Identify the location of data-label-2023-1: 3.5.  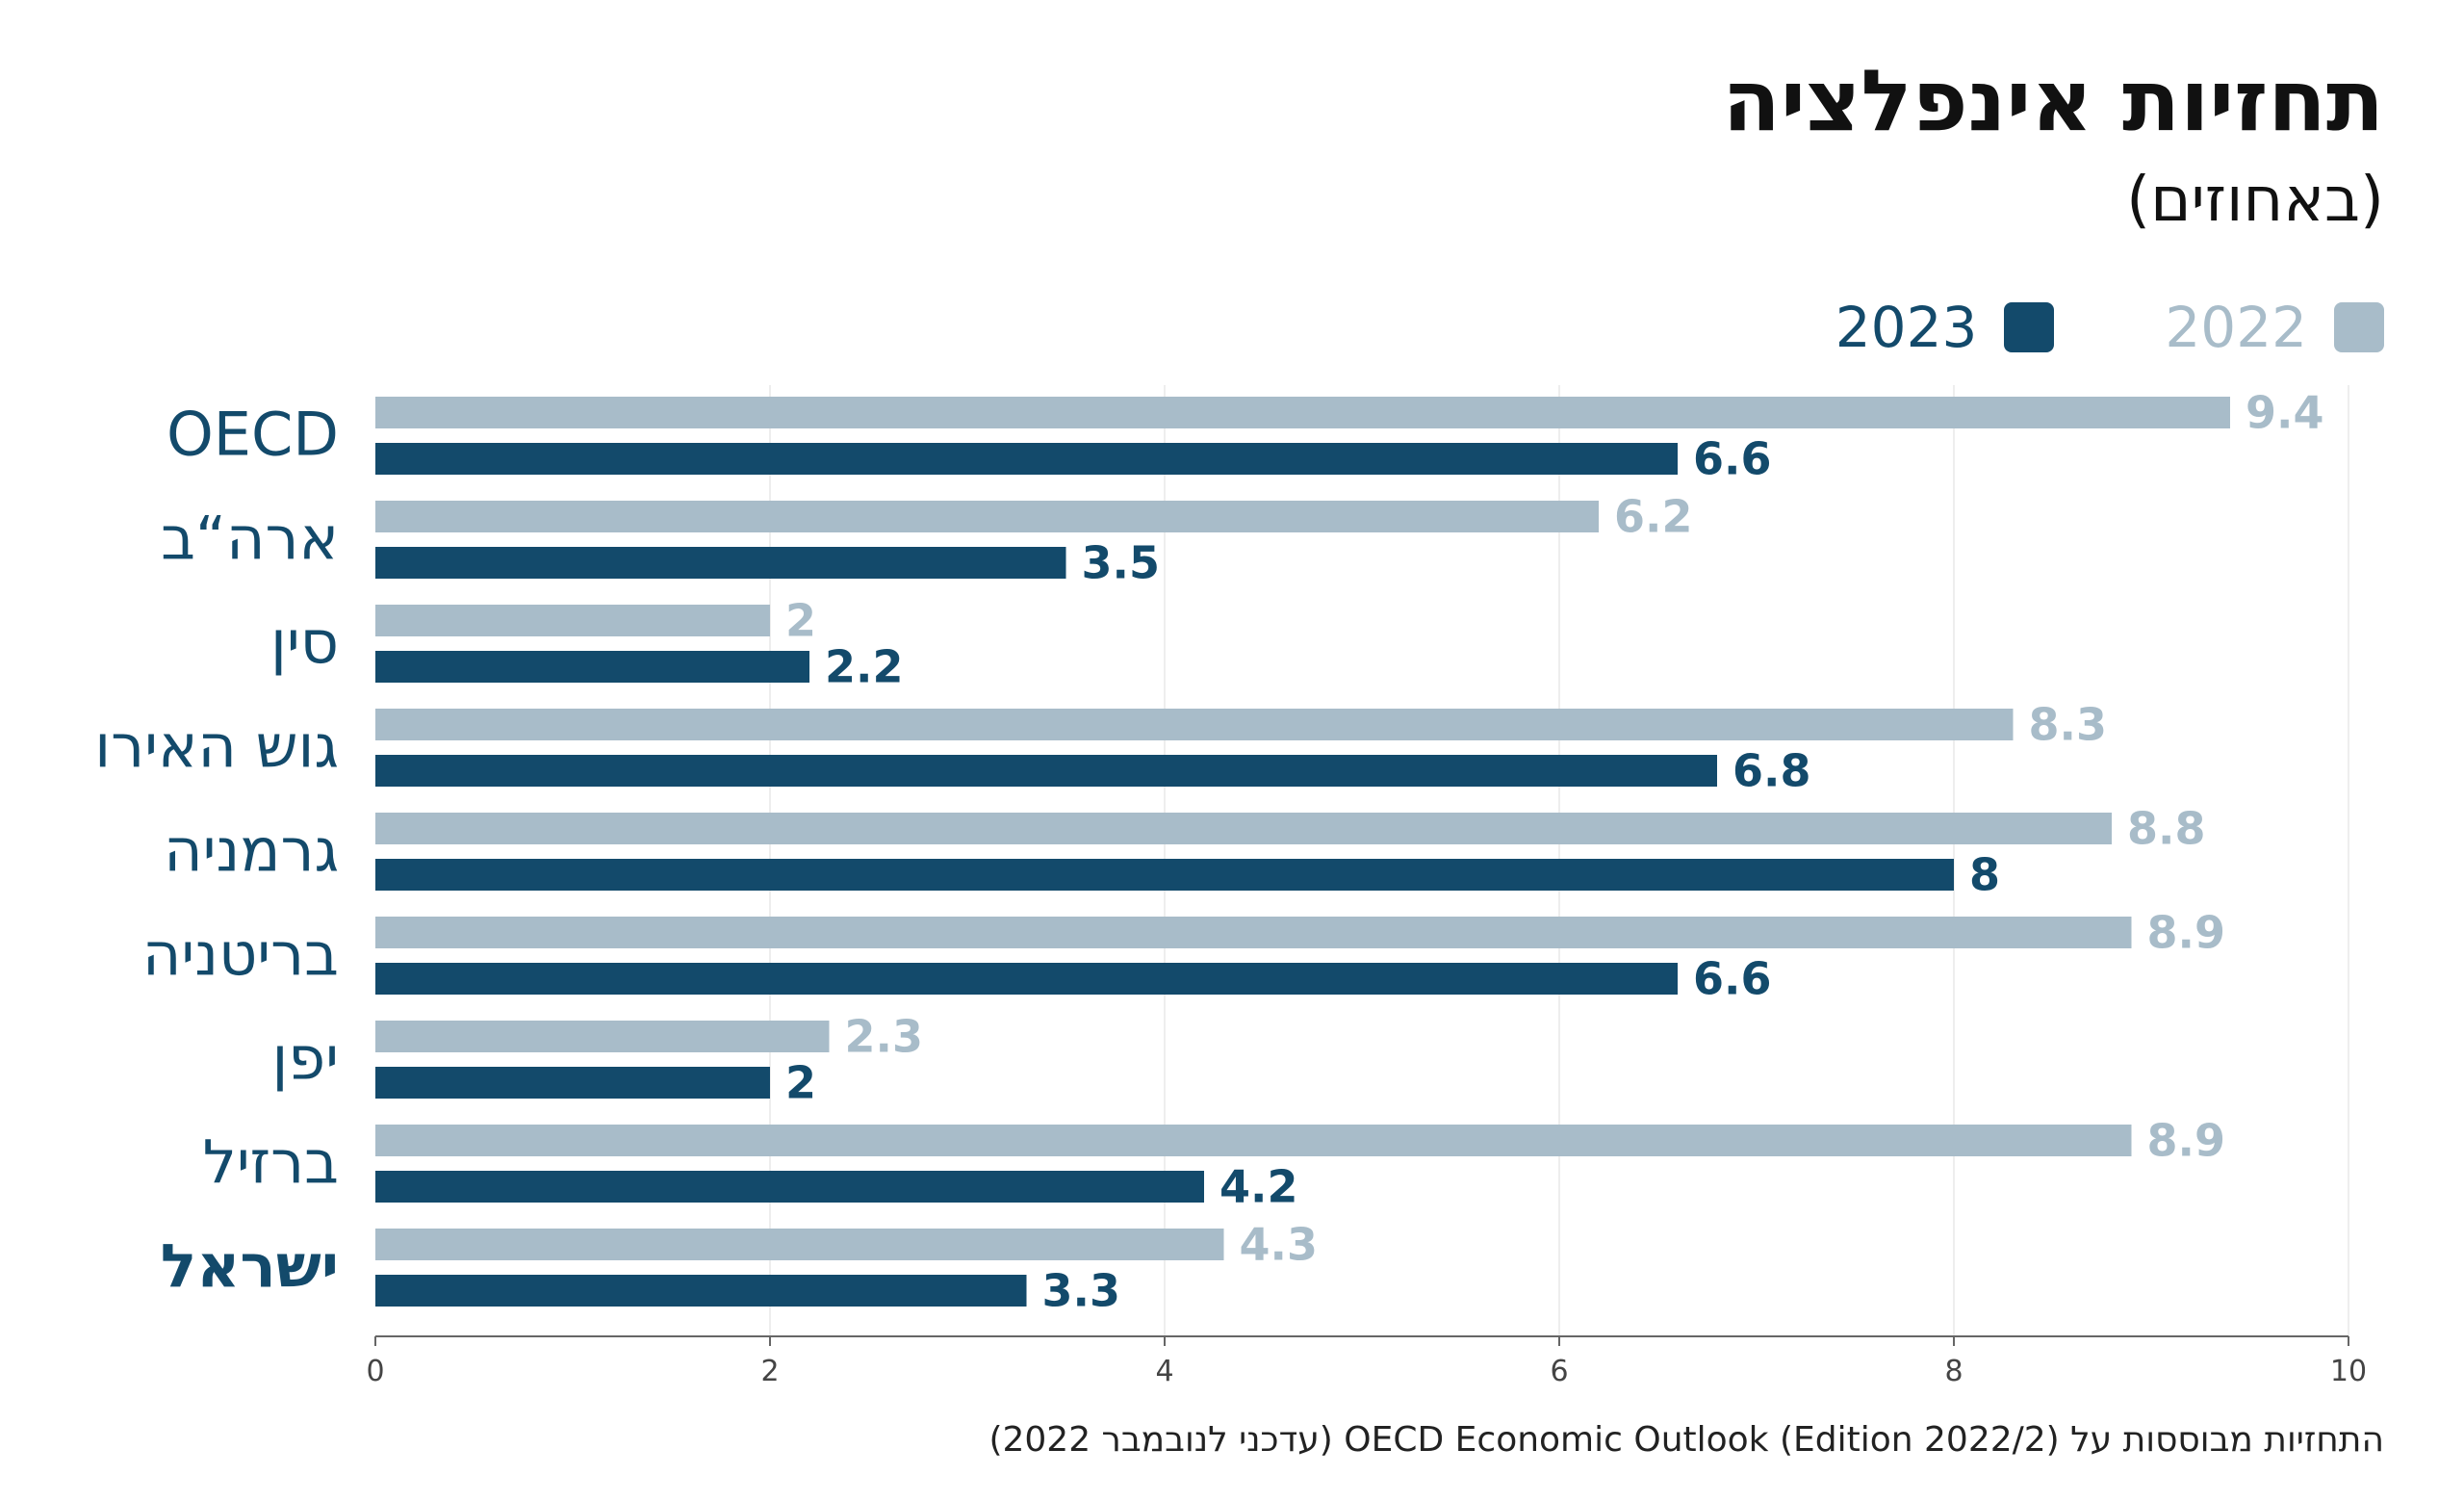
(1121, 563).